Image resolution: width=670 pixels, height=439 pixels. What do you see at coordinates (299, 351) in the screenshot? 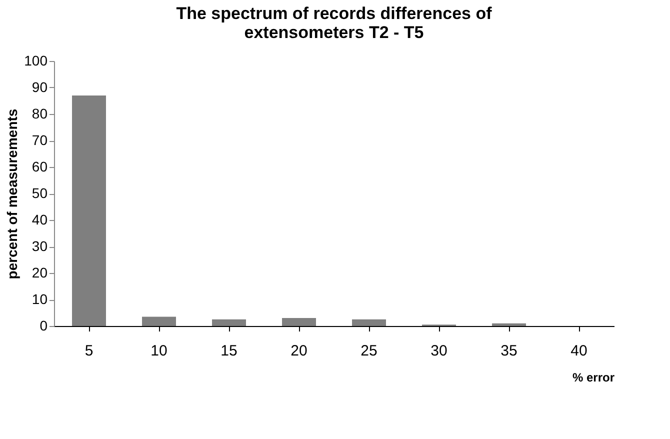
I see `x-tick-label: 20` at bounding box center [299, 351].